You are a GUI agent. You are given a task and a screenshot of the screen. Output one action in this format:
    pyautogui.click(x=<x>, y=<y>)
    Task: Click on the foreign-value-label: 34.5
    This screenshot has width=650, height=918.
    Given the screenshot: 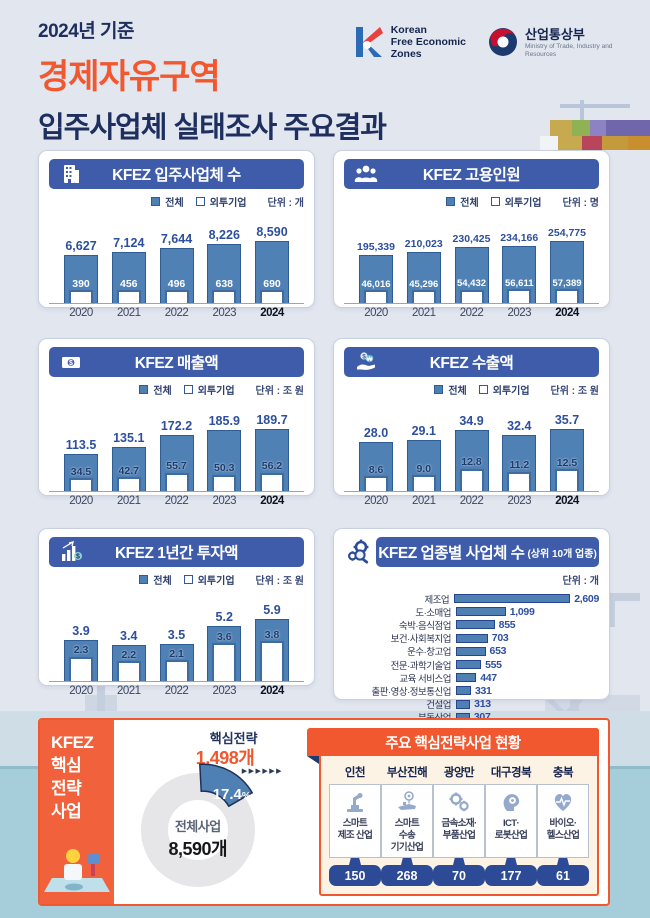 What is the action you would take?
    pyautogui.click(x=81, y=471)
    